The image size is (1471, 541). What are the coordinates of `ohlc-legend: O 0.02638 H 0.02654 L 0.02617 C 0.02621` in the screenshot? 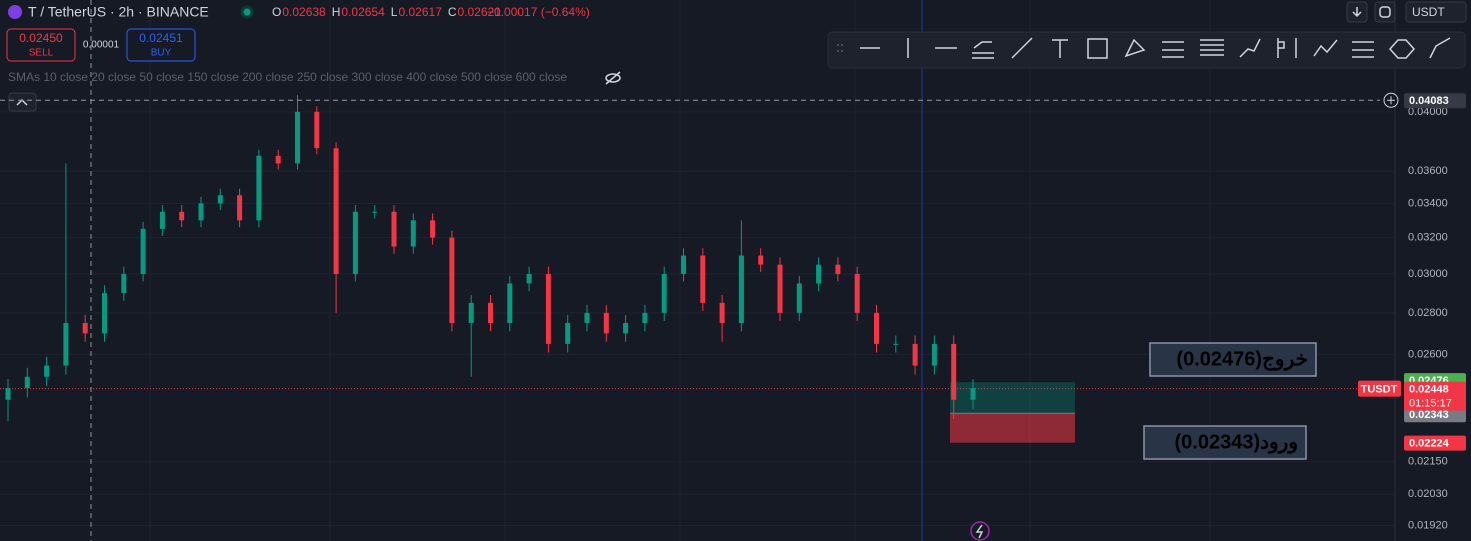 It's located at (386, 12).